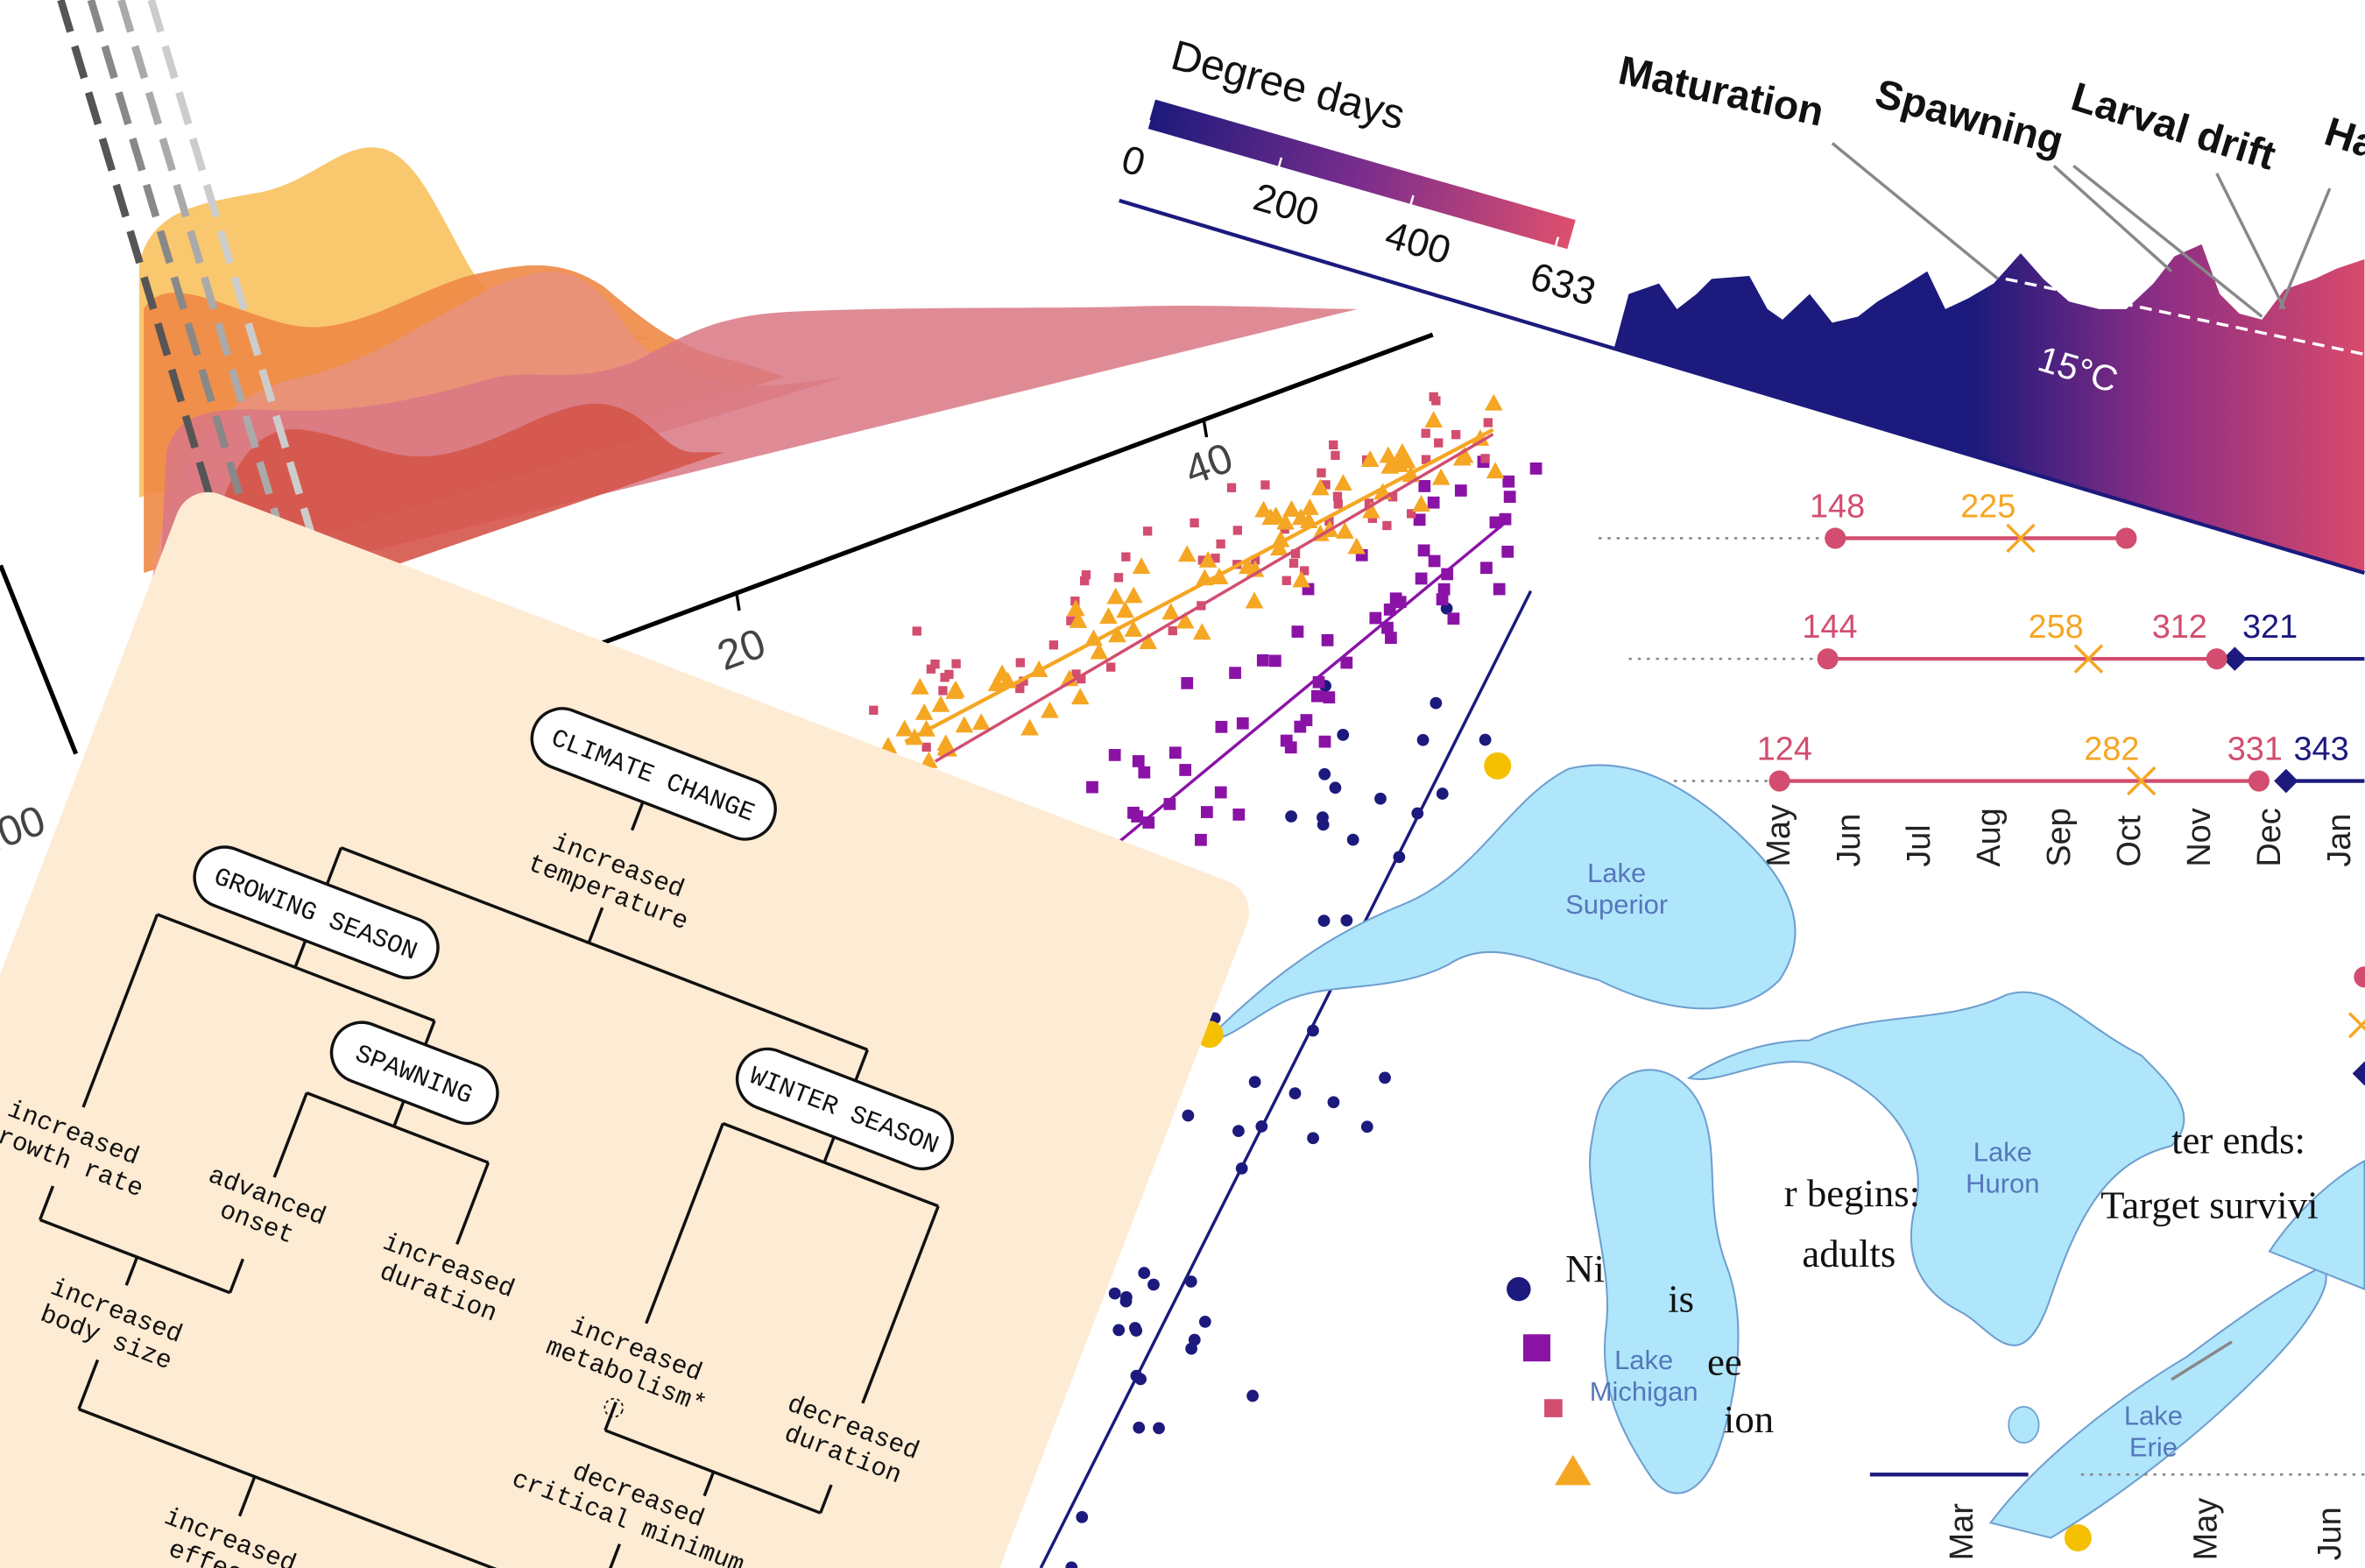 This screenshot has width=2365, height=1568. What do you see at coordinates (2342, 138) in the screenshot?
I see `phase-label: Ha` at bounding box center [2342, 138].